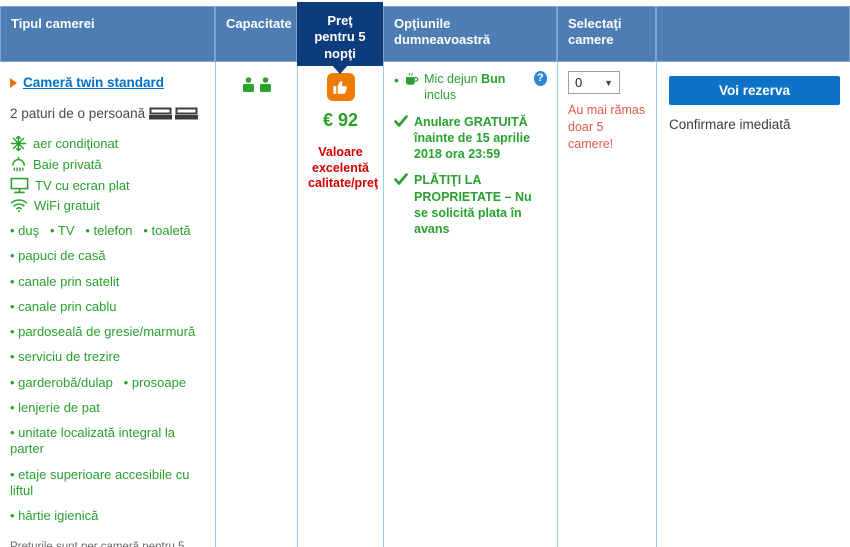  I want to click on dropdown-arrow-icon: ▼, so click(608, 82).